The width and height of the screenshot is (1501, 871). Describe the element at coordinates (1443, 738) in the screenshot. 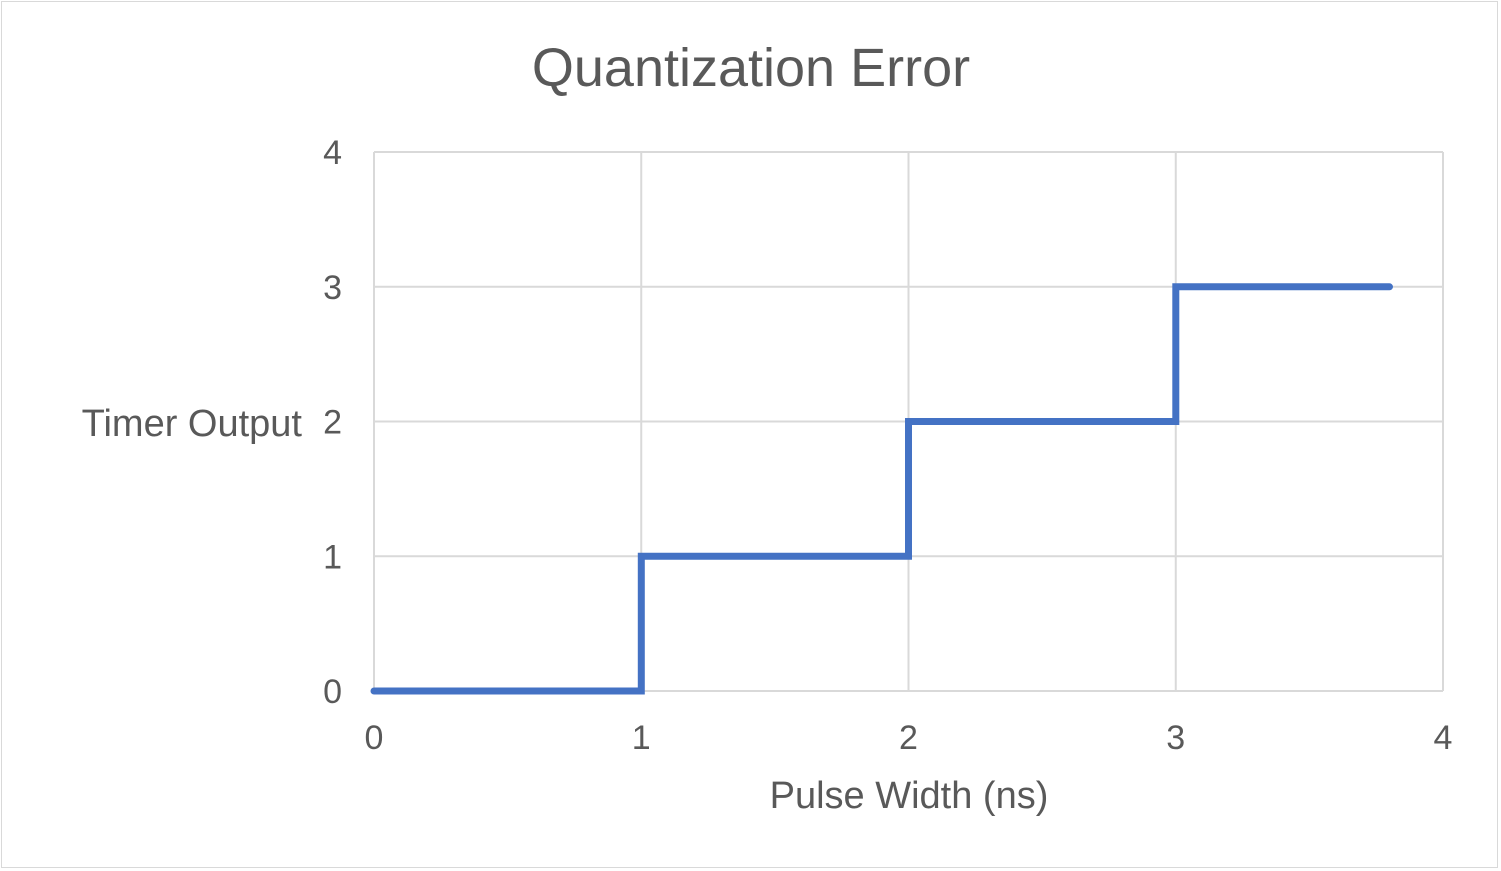

I see `x-tick-label-4: 4` at that location.